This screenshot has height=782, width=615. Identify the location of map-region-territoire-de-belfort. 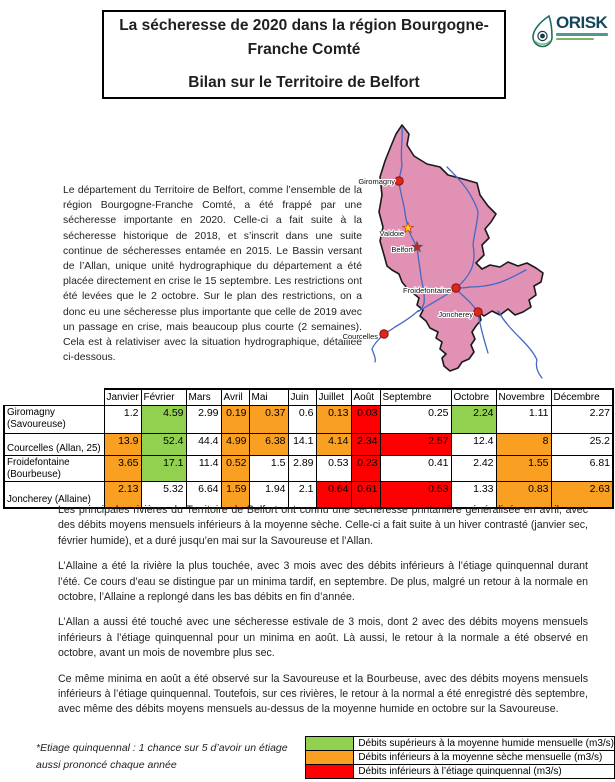
(461, 248).